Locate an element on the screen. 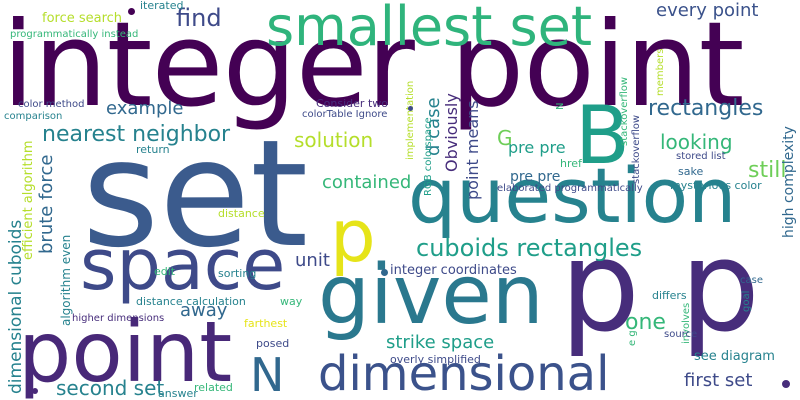  word-brute-force: brute force is located at coordinates (46, 204).